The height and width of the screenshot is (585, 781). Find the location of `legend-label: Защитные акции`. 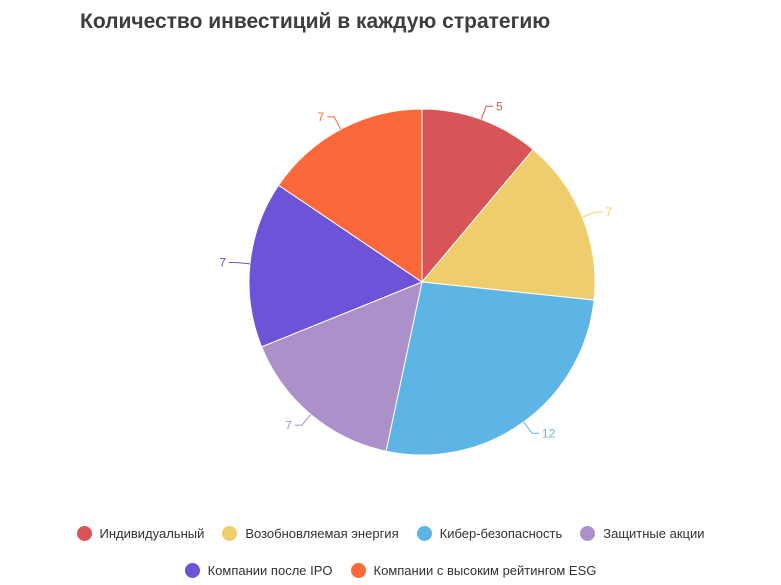

legend-label: Защитные акции is located at coordinates (654, 533).